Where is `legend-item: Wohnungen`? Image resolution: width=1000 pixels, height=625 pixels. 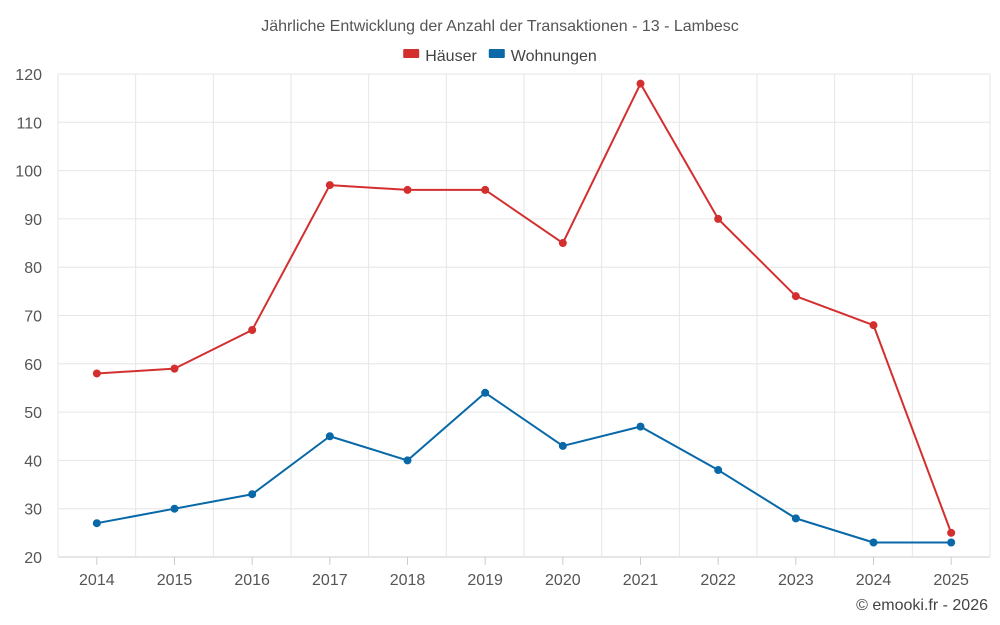 legend-item: Wohnungen is located at coordinates (542, 56).